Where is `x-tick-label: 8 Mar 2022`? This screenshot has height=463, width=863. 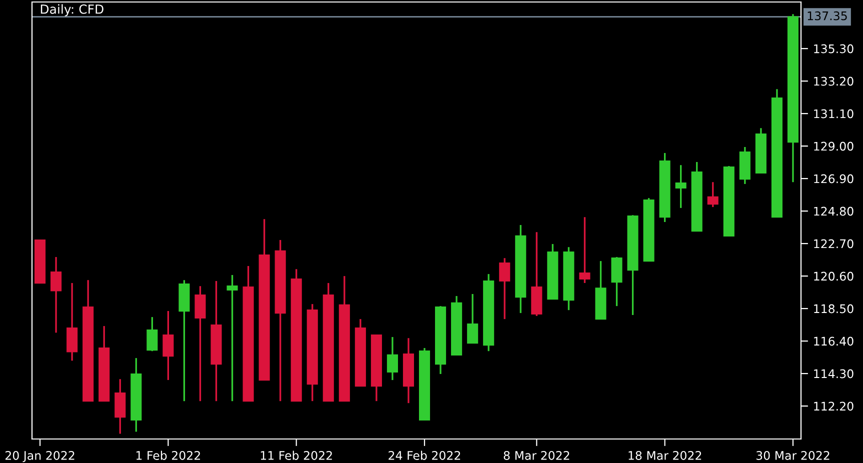
x-tick-label: 8 Mar 2022 is located at coordinates (537, 455).